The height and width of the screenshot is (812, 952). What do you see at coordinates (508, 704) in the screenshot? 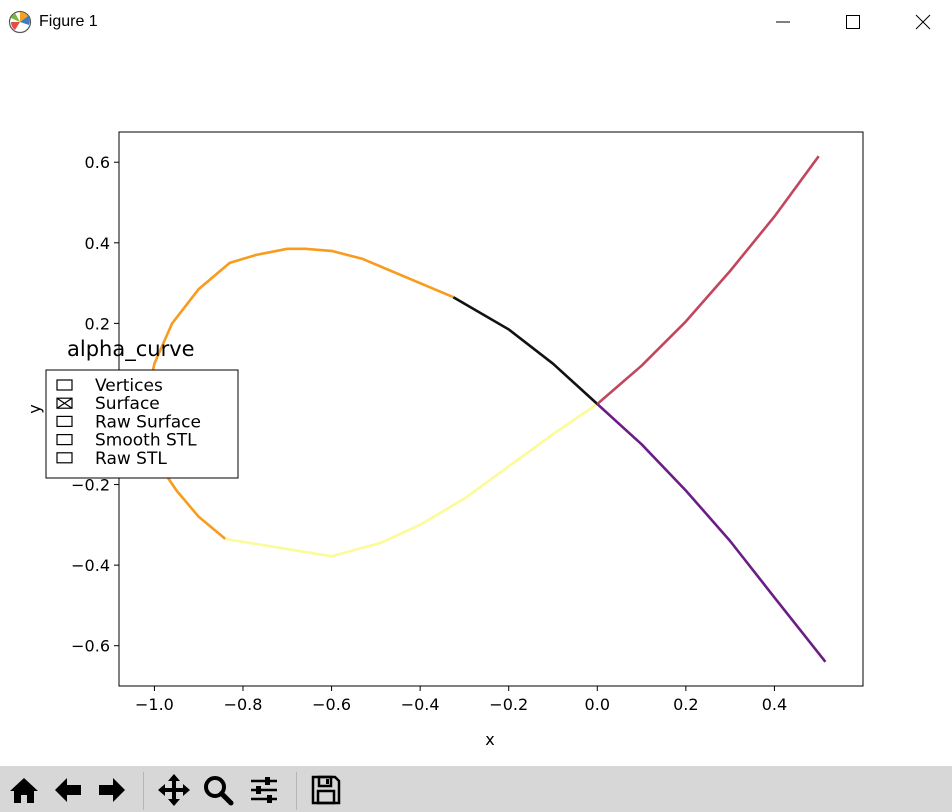
I see `x-tick-label: −0.2` at bounding box center [508, 704].